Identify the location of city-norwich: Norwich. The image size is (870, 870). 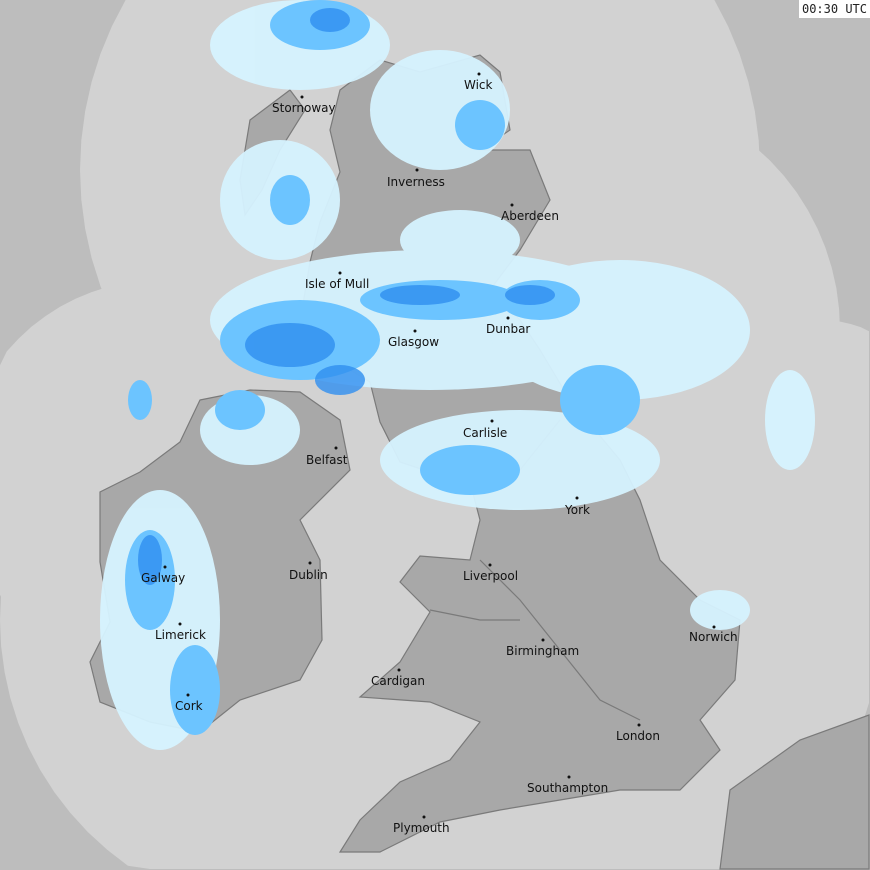
(713, 635).